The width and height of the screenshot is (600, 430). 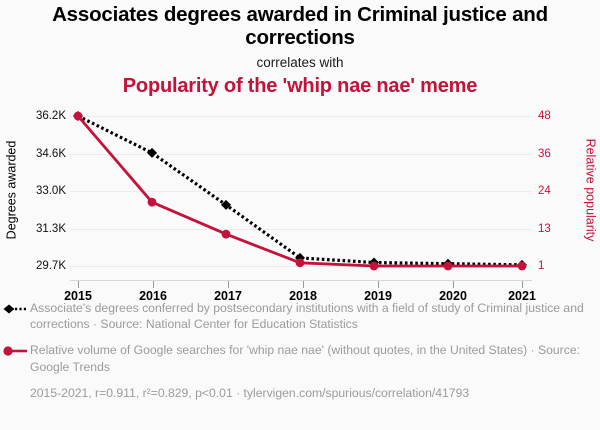 I want to click on x-tick-label: 2015, so click(x=78, y=296).